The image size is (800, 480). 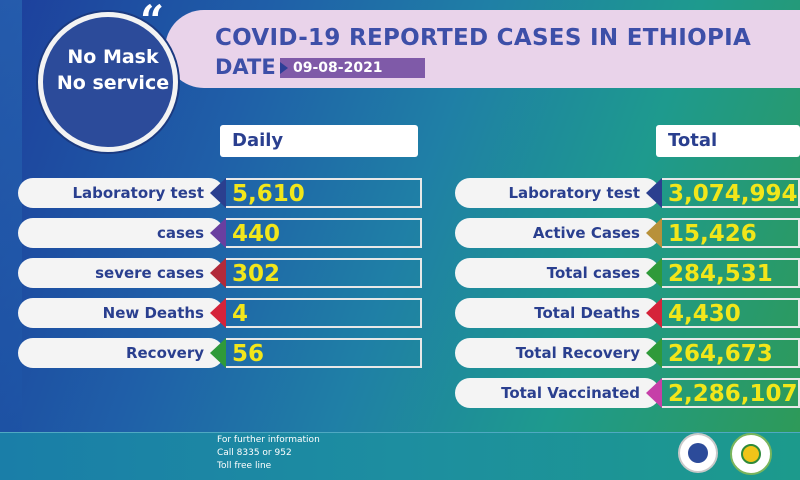 What do you see at coordinates (113, 70) in the screenshot?
I see `no-mask-badge-text: No Mask No service` at bounding box center [113, 70].